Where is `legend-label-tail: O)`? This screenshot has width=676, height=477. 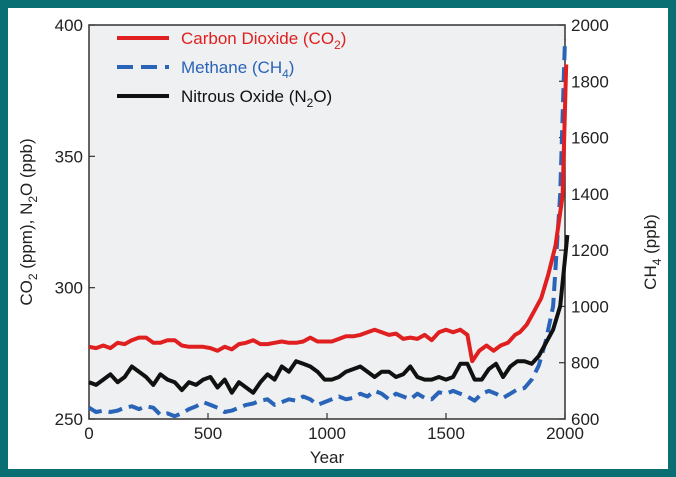
legend-label-tail: O) is located at coordinates (322, 96).